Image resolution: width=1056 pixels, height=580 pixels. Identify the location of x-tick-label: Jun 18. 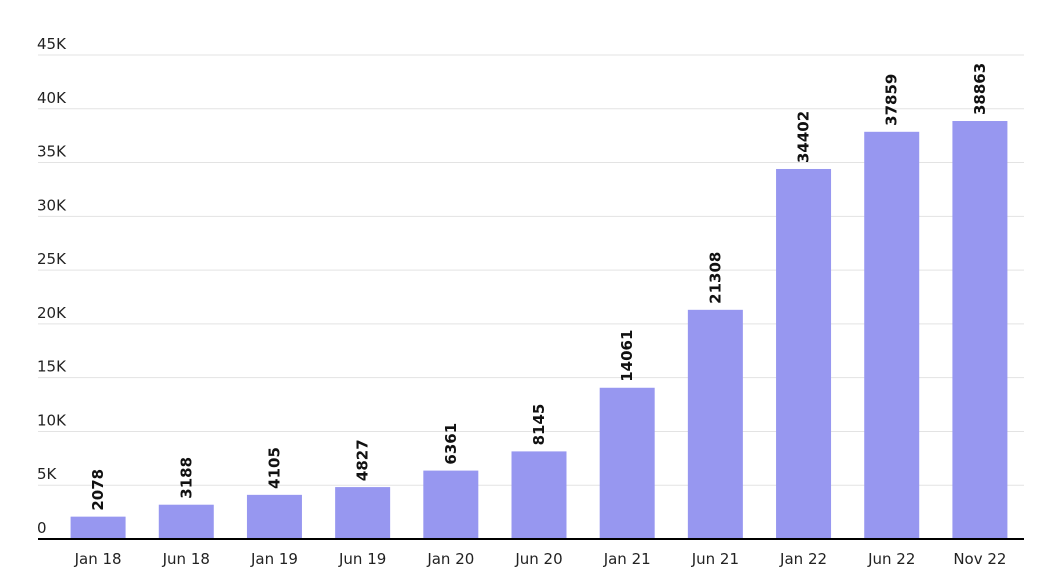
(186, 559).